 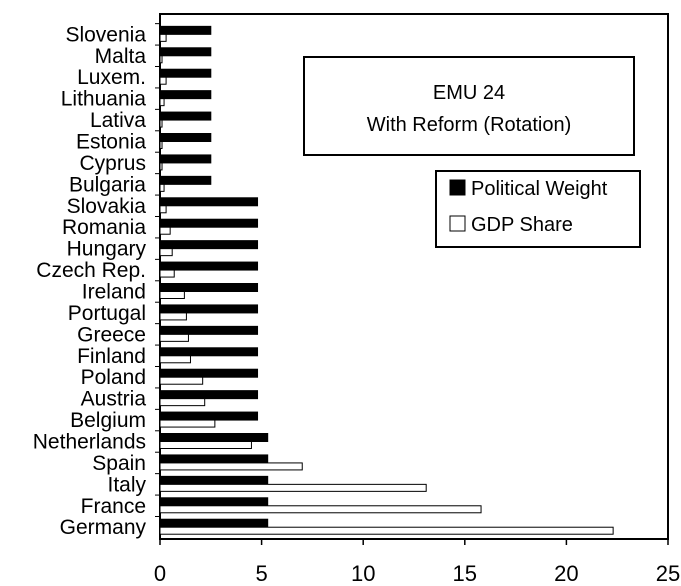 I want to click on bar-gdp-share-bulgaria, so click(x=162, y=187).